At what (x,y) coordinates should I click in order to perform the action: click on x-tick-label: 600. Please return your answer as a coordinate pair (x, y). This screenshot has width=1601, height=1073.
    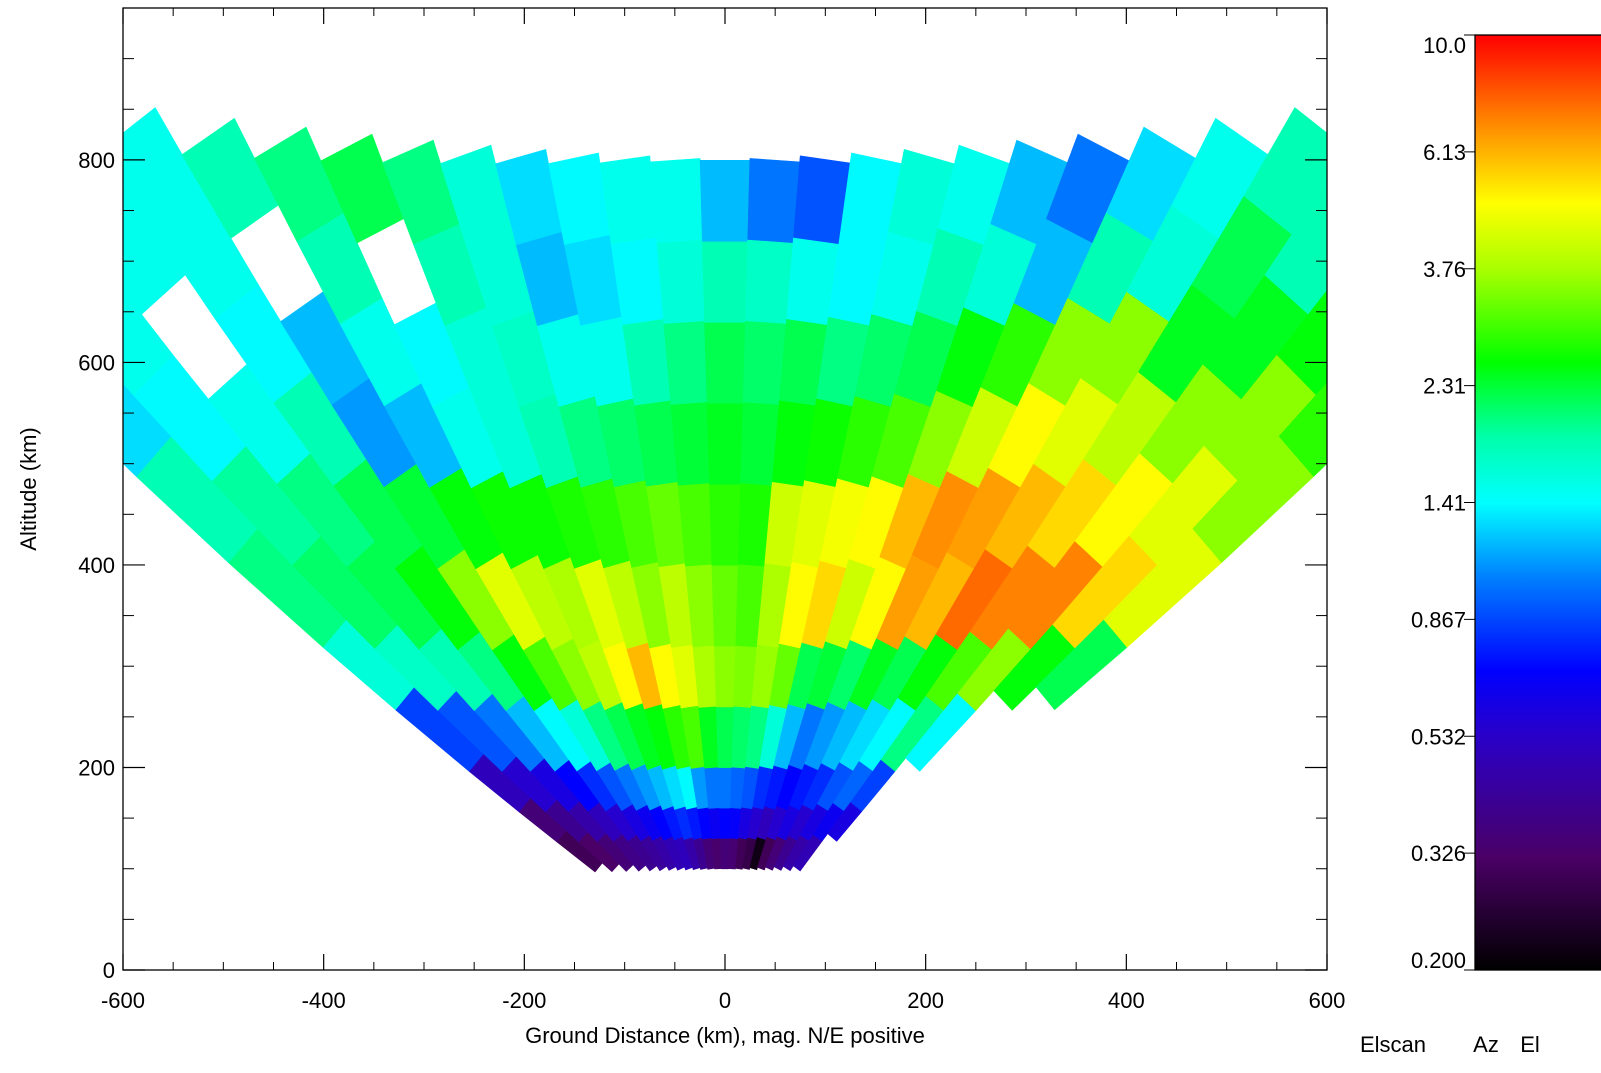
    Looking at the image, I should click on (1327, 1000).